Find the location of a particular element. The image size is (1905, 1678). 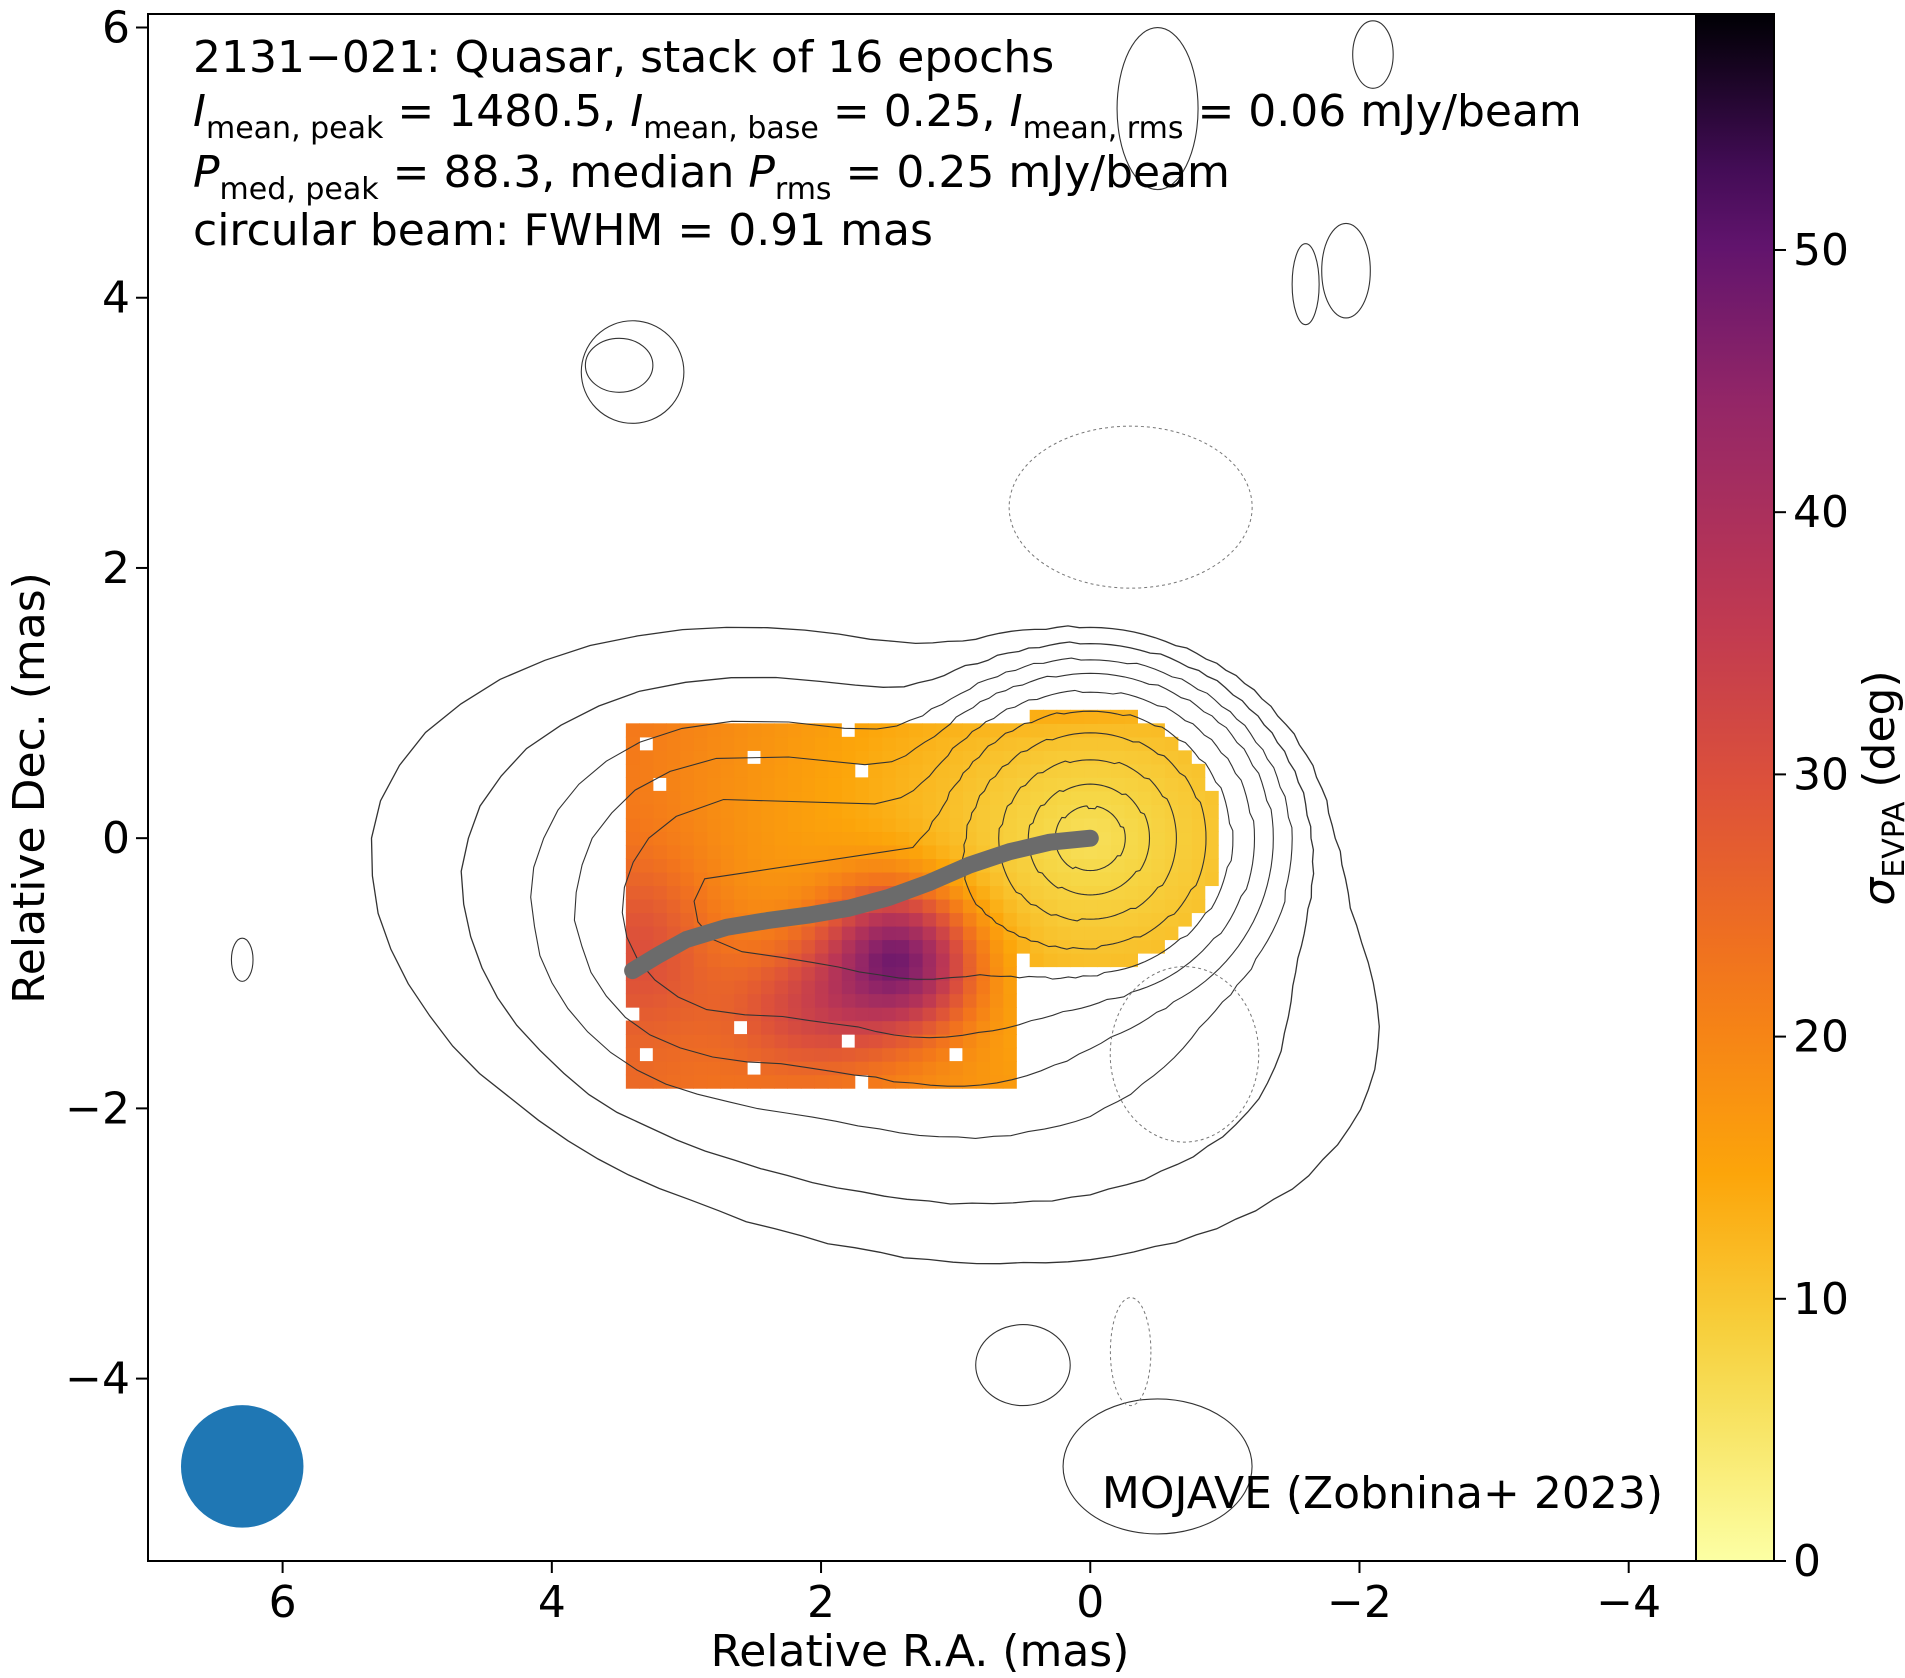

intensity-contour is located at coordinates (1090, 838).